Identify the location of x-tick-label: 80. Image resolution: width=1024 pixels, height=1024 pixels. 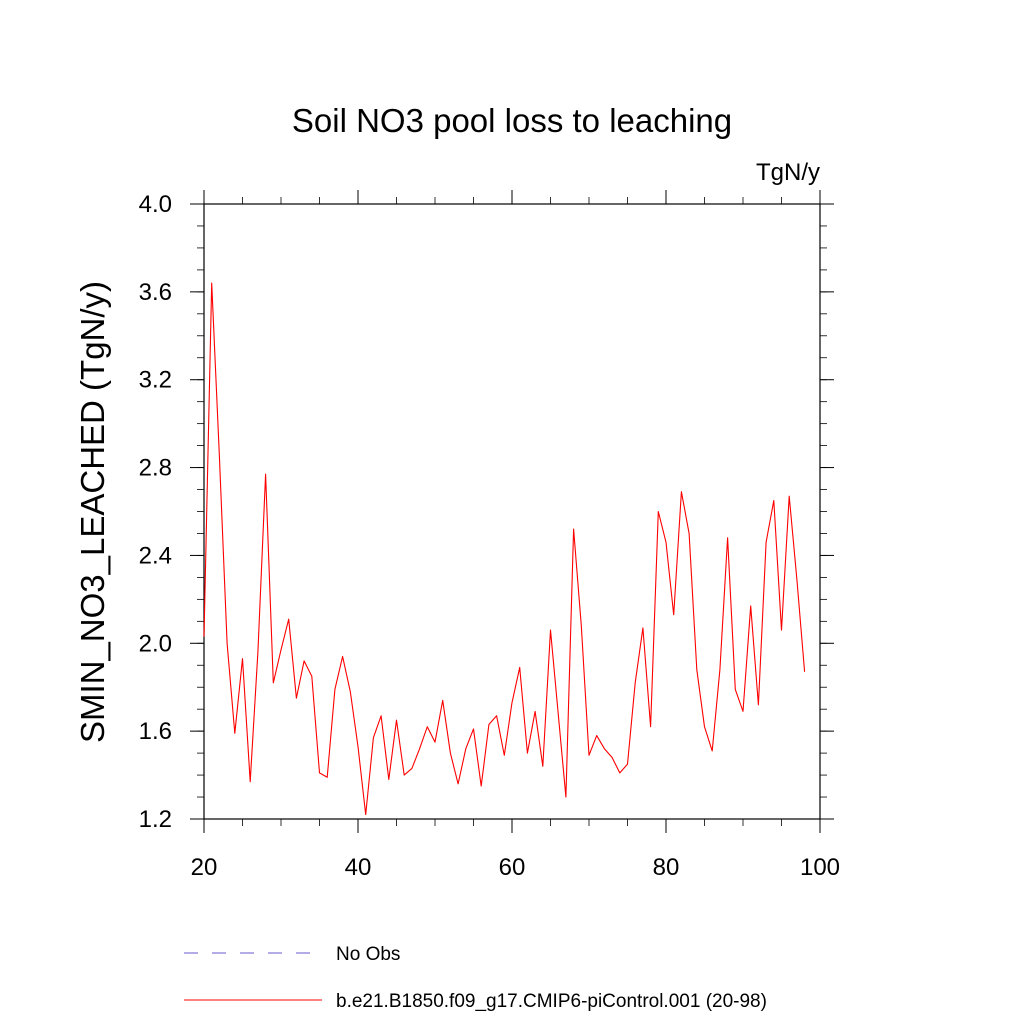
(666, 867).